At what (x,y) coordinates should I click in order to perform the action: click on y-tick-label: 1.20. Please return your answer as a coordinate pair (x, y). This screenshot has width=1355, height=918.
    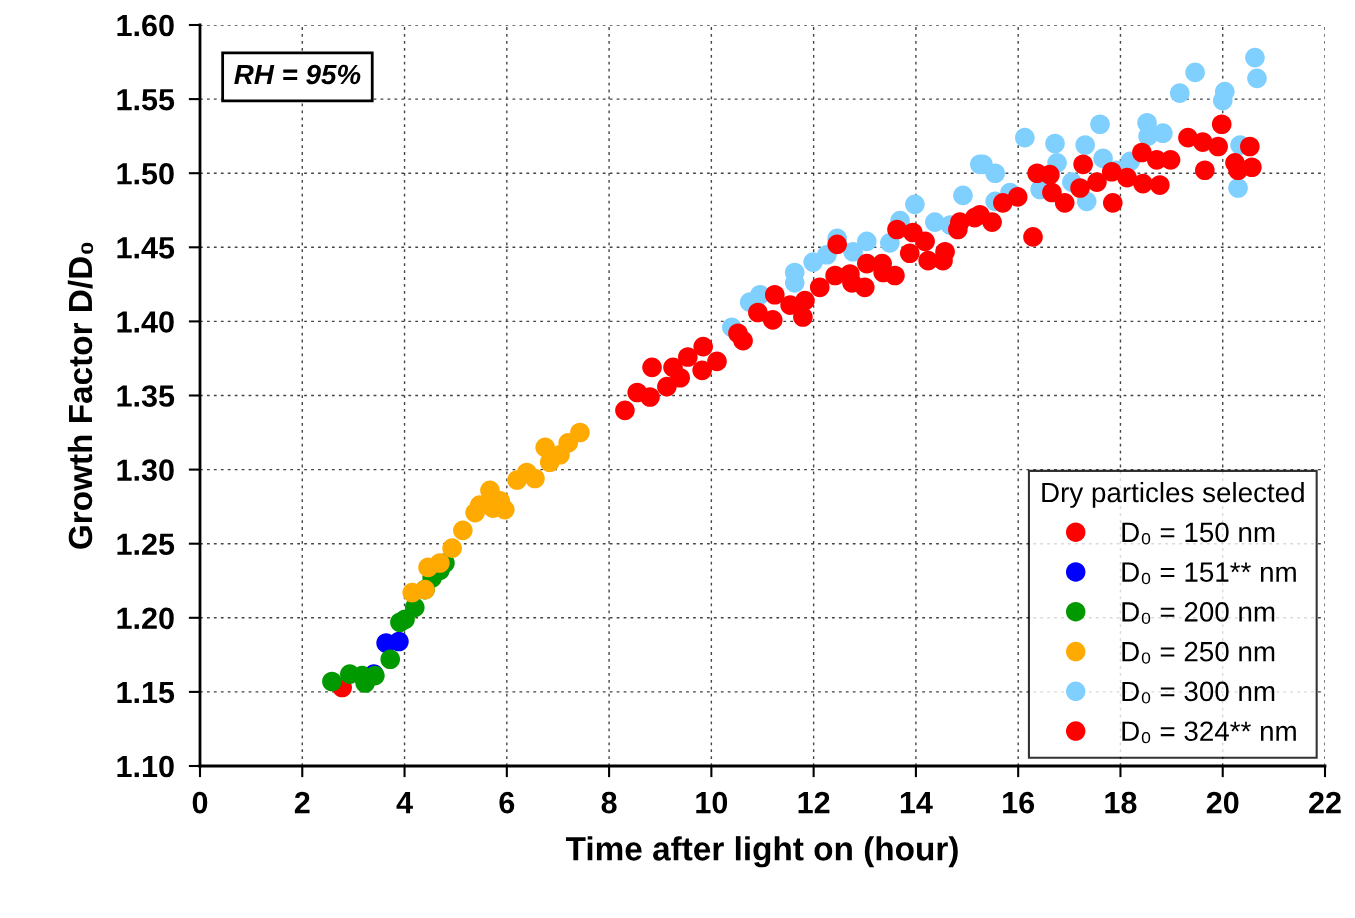
    Looking at the image, I should click on (145, 618).